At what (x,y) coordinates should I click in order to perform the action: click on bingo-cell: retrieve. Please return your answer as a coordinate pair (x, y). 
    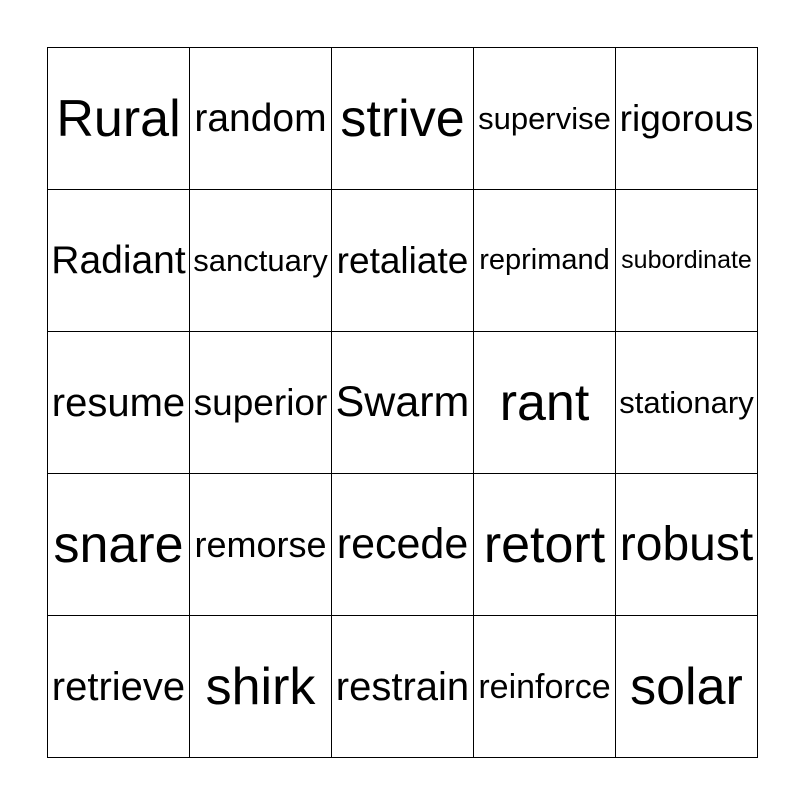
    Looking at the image, I should click on (118, 686).